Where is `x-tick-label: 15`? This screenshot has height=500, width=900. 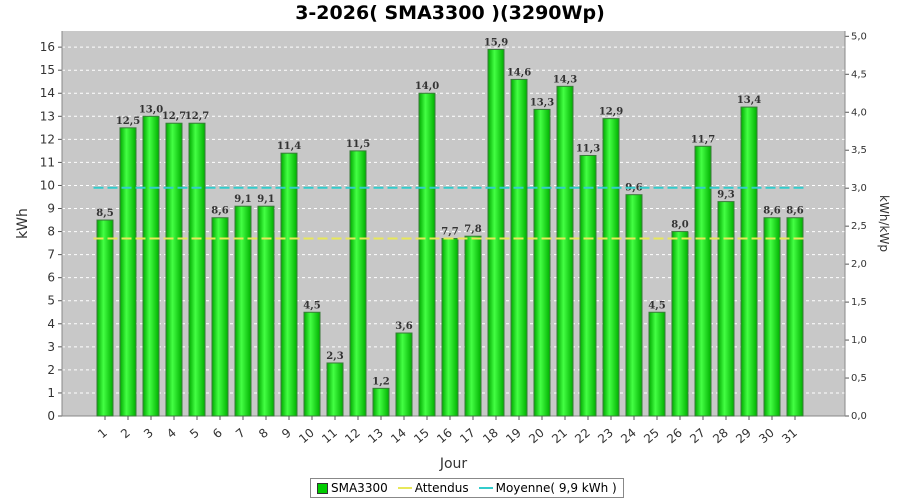
x-tick-label: 15 is located at coordinates (421, 436).